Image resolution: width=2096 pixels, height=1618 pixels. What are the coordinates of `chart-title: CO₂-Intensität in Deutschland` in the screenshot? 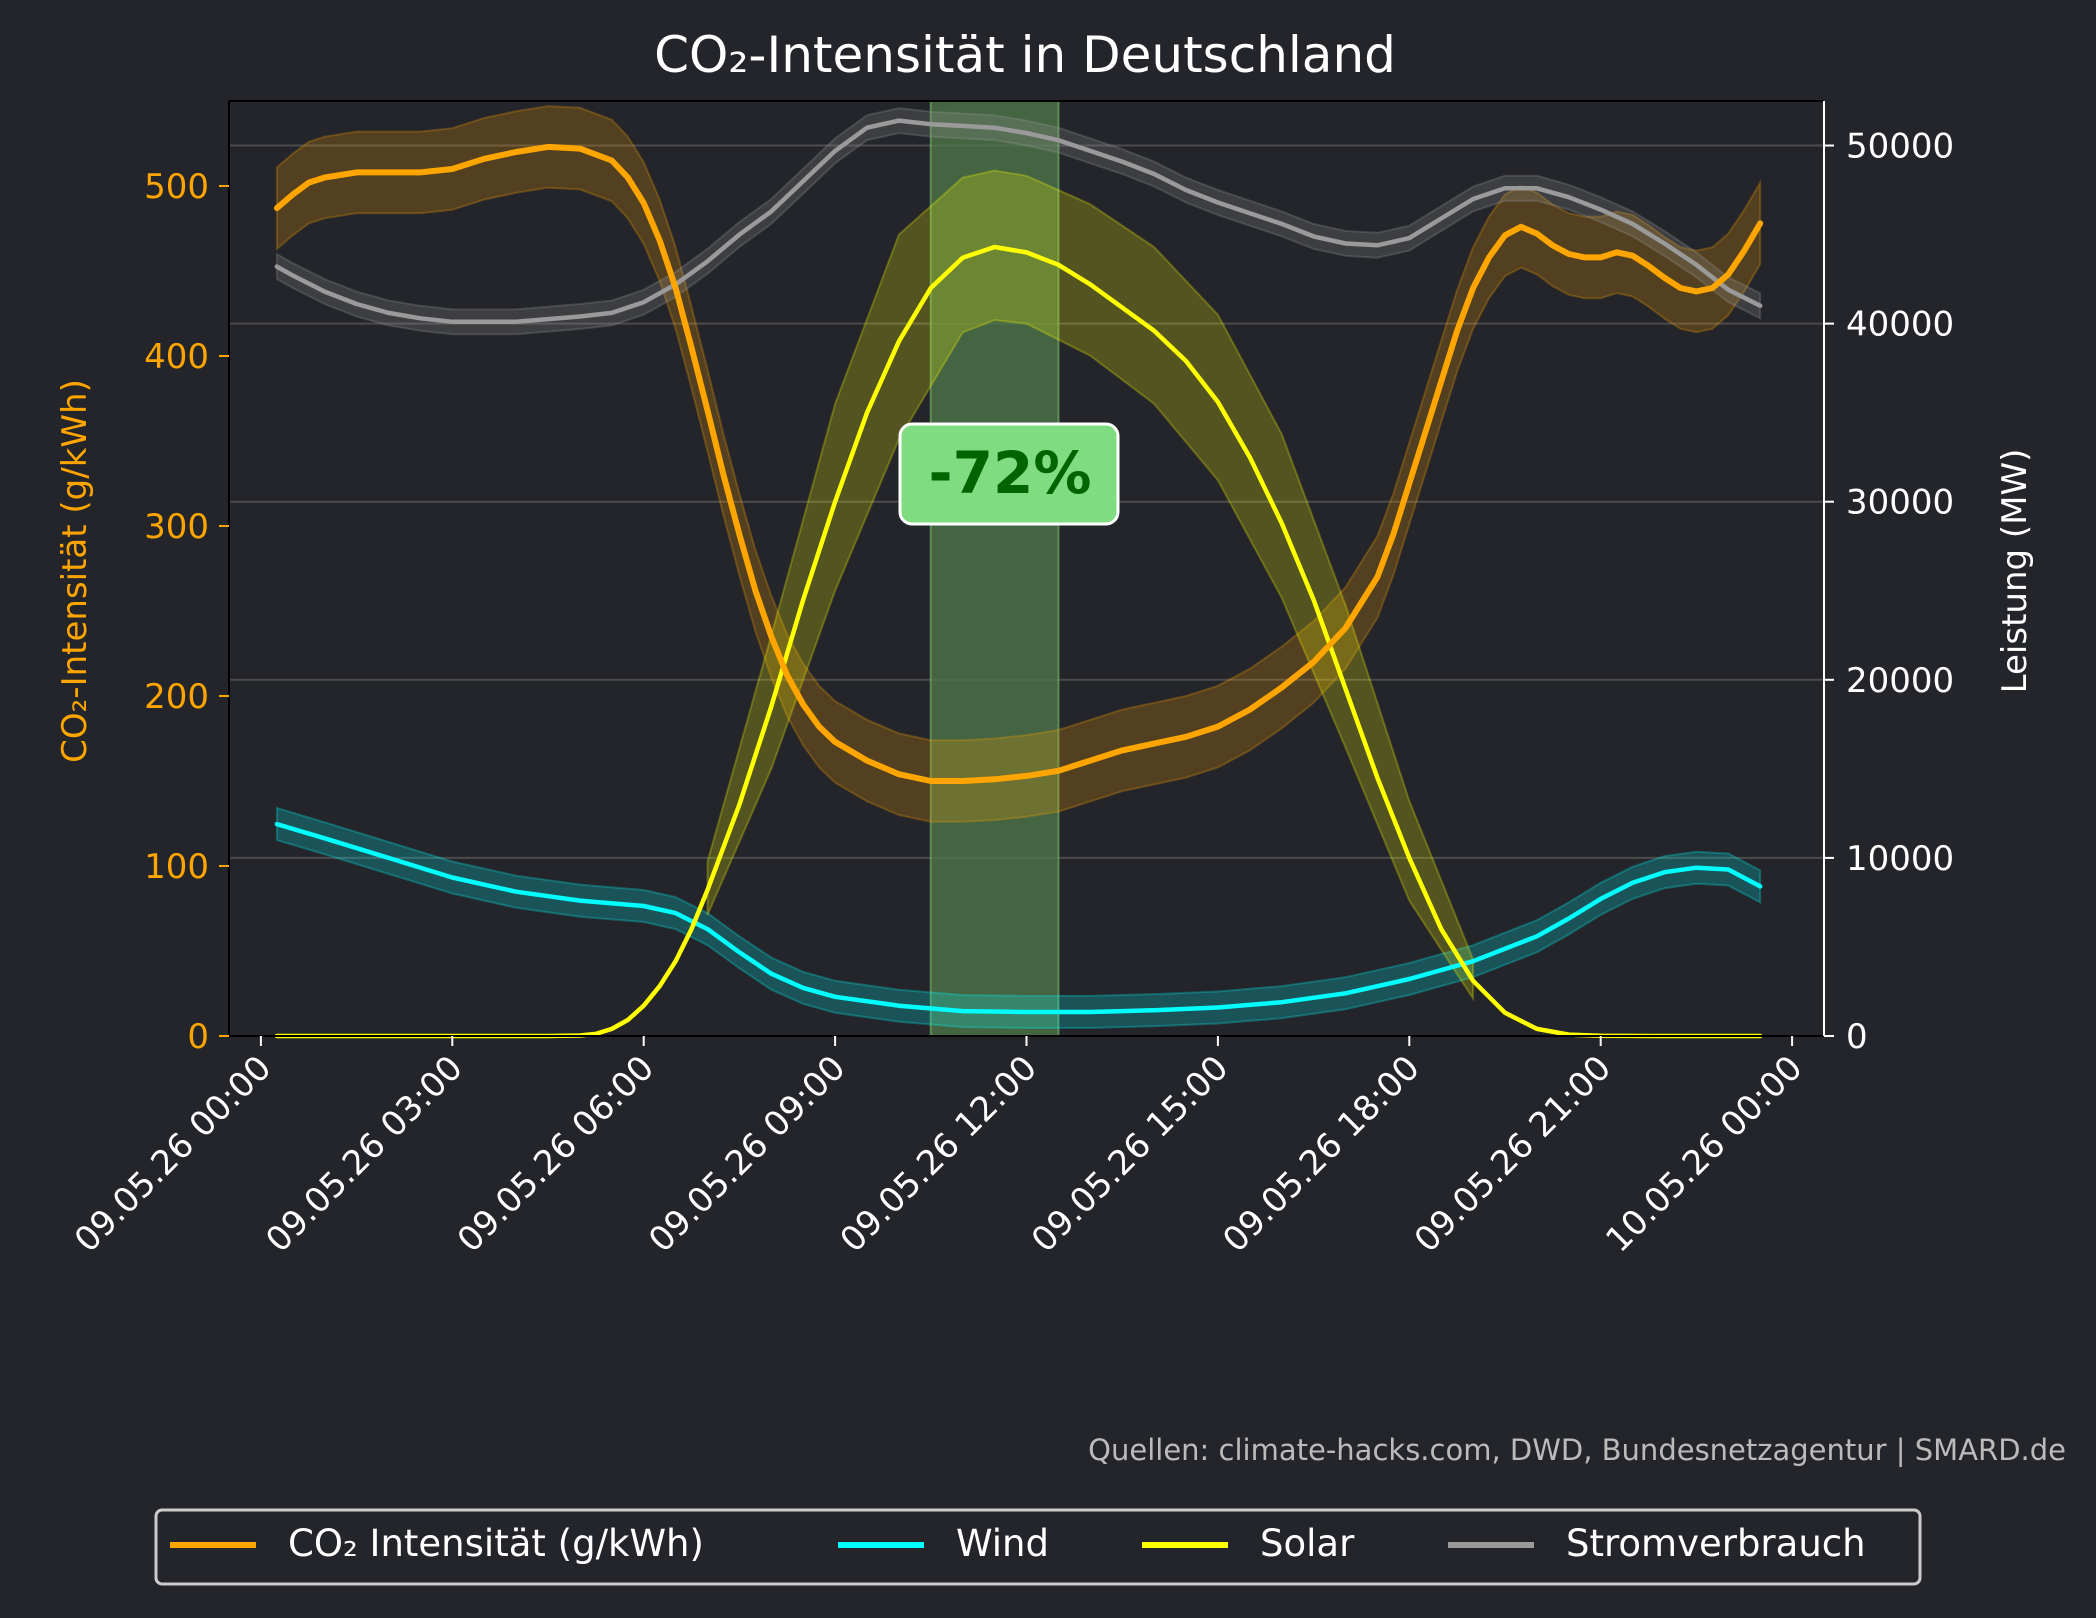 It's located at (1025, 55).